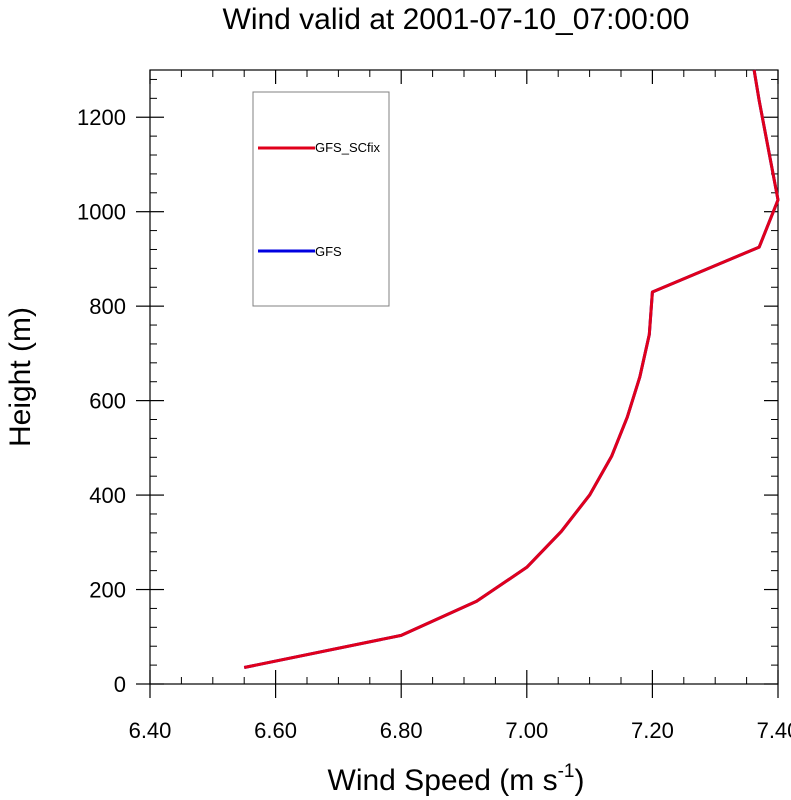  I want to click on y-tick-label: 200, so click(107, 590).